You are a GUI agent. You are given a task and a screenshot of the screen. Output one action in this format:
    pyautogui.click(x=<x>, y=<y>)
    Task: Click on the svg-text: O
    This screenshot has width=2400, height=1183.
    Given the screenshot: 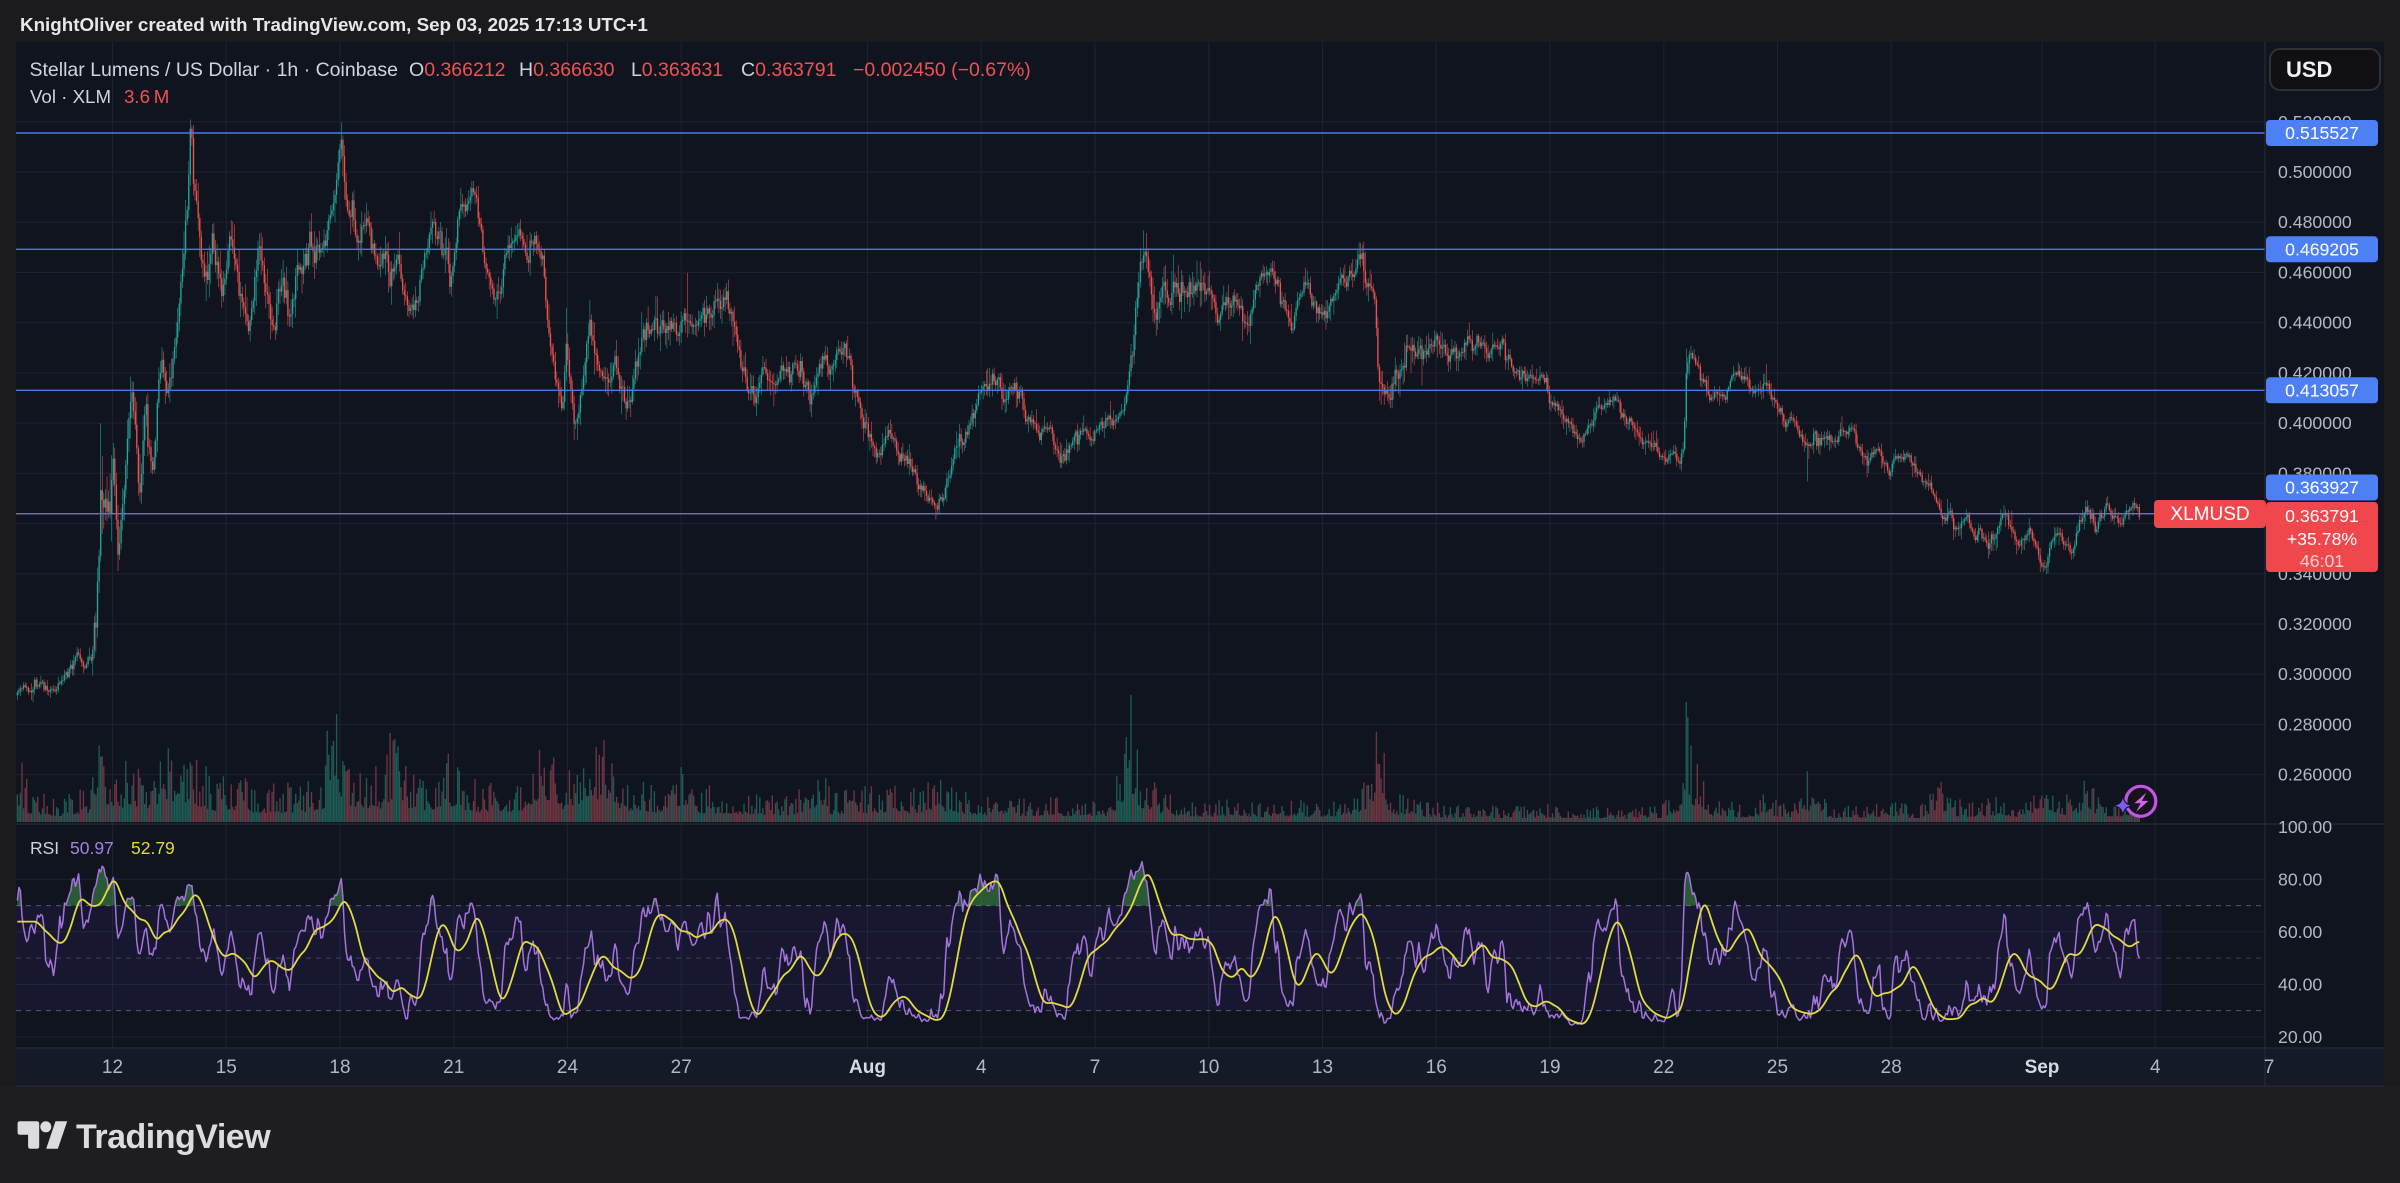 What is the action you would take?
    pyautogui.click(x=416, y=70)
    